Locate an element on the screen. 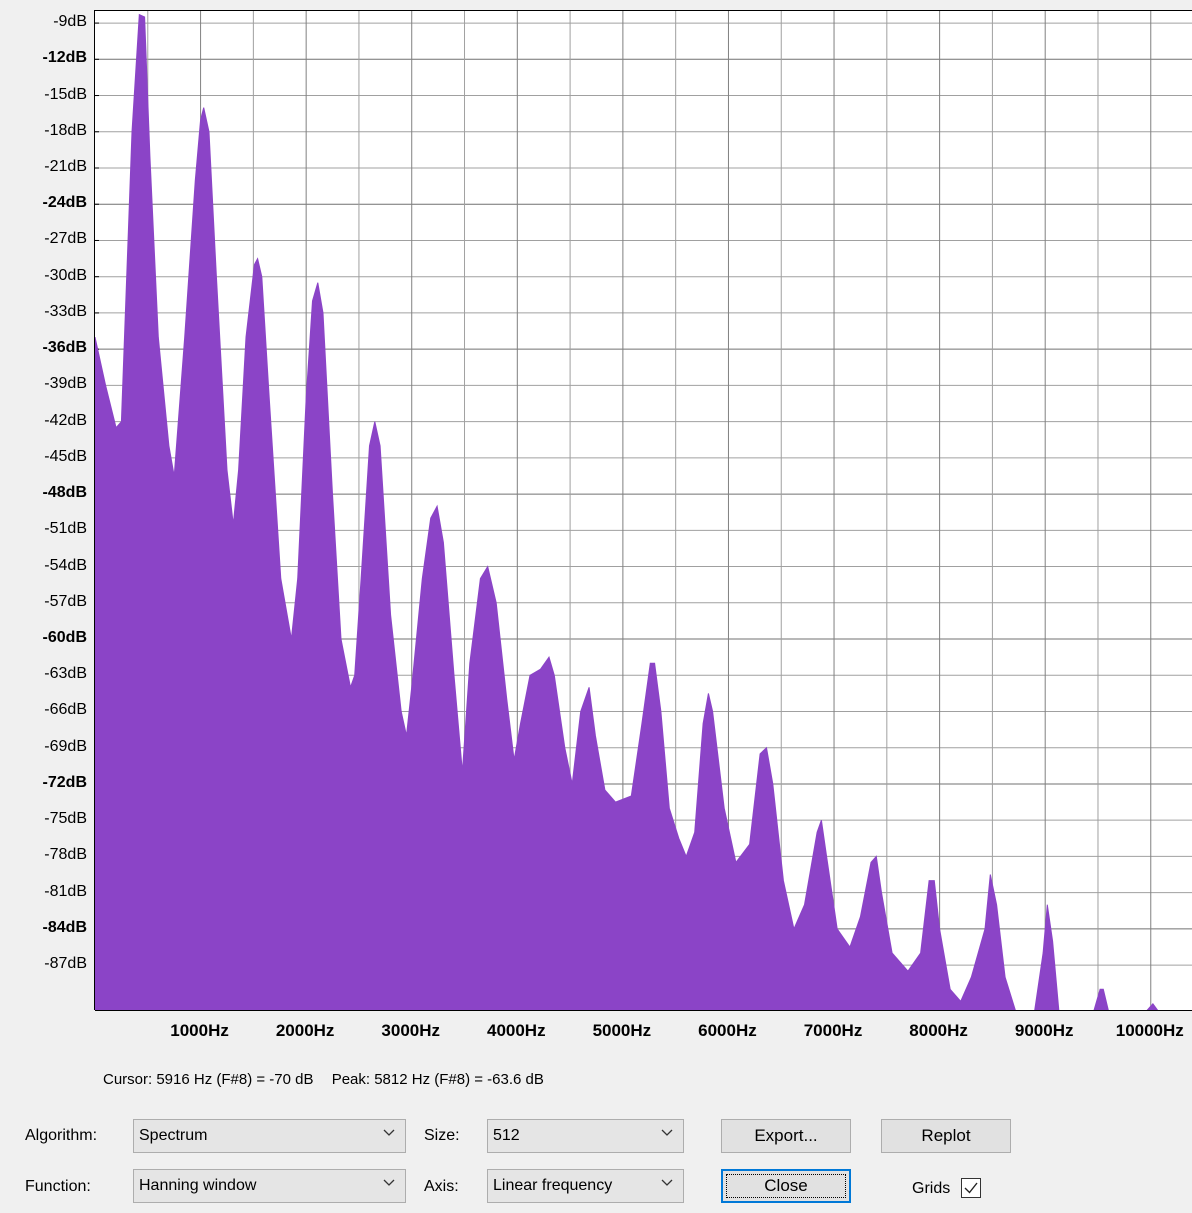 The height and width of the screenshot is (1213, 1192). checkmark-icon is located at coordinates (971, 1188).